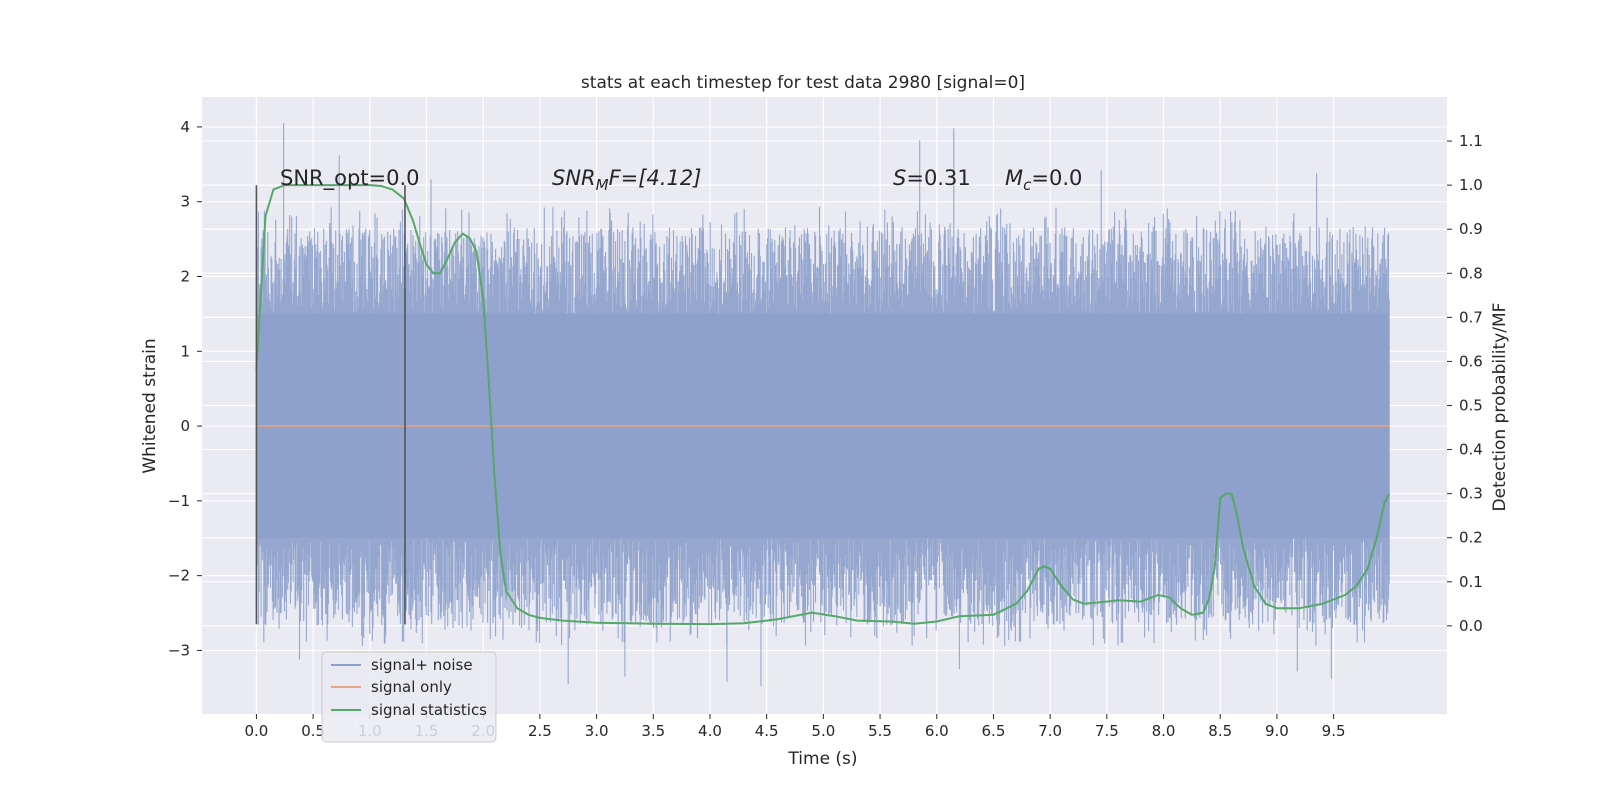 The width and height of the screenshot is (1600, 800). What do you see at coordinates (626, 180) in the screenshot?
I see `annotation-snr-mf: SNRMF=[4.12]` at bounding box center [626, 180].